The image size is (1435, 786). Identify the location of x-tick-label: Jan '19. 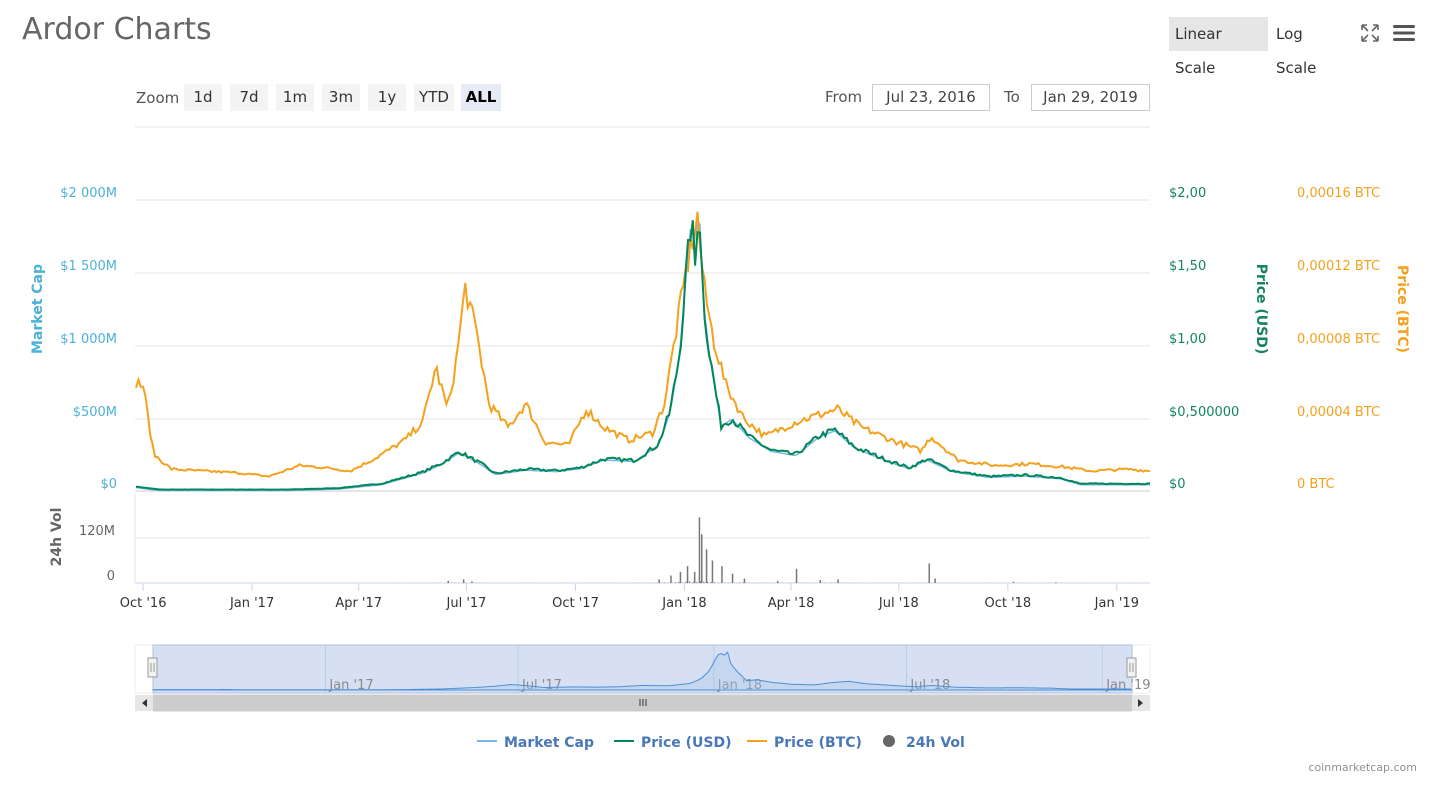
(1116, 603).